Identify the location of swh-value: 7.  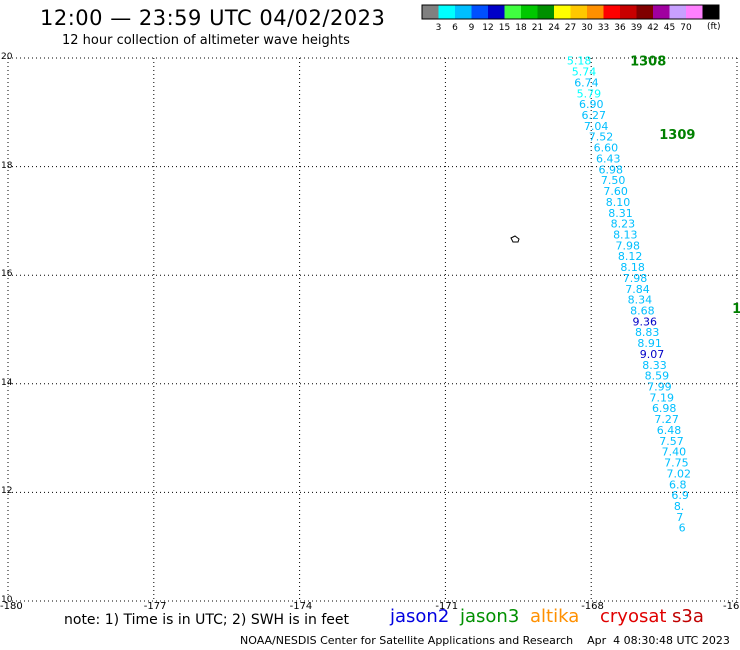
(679, 517).